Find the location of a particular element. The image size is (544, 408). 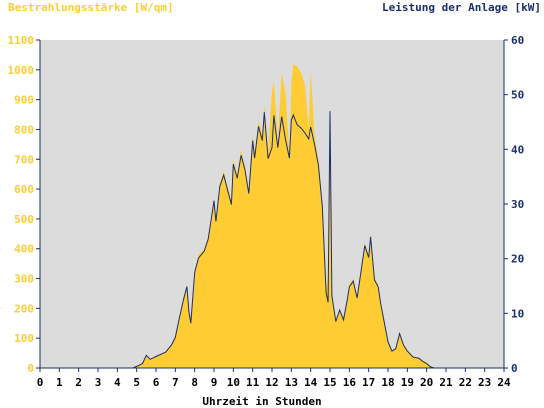

x-tick-label: 15 is located at coordinates (329, 382).